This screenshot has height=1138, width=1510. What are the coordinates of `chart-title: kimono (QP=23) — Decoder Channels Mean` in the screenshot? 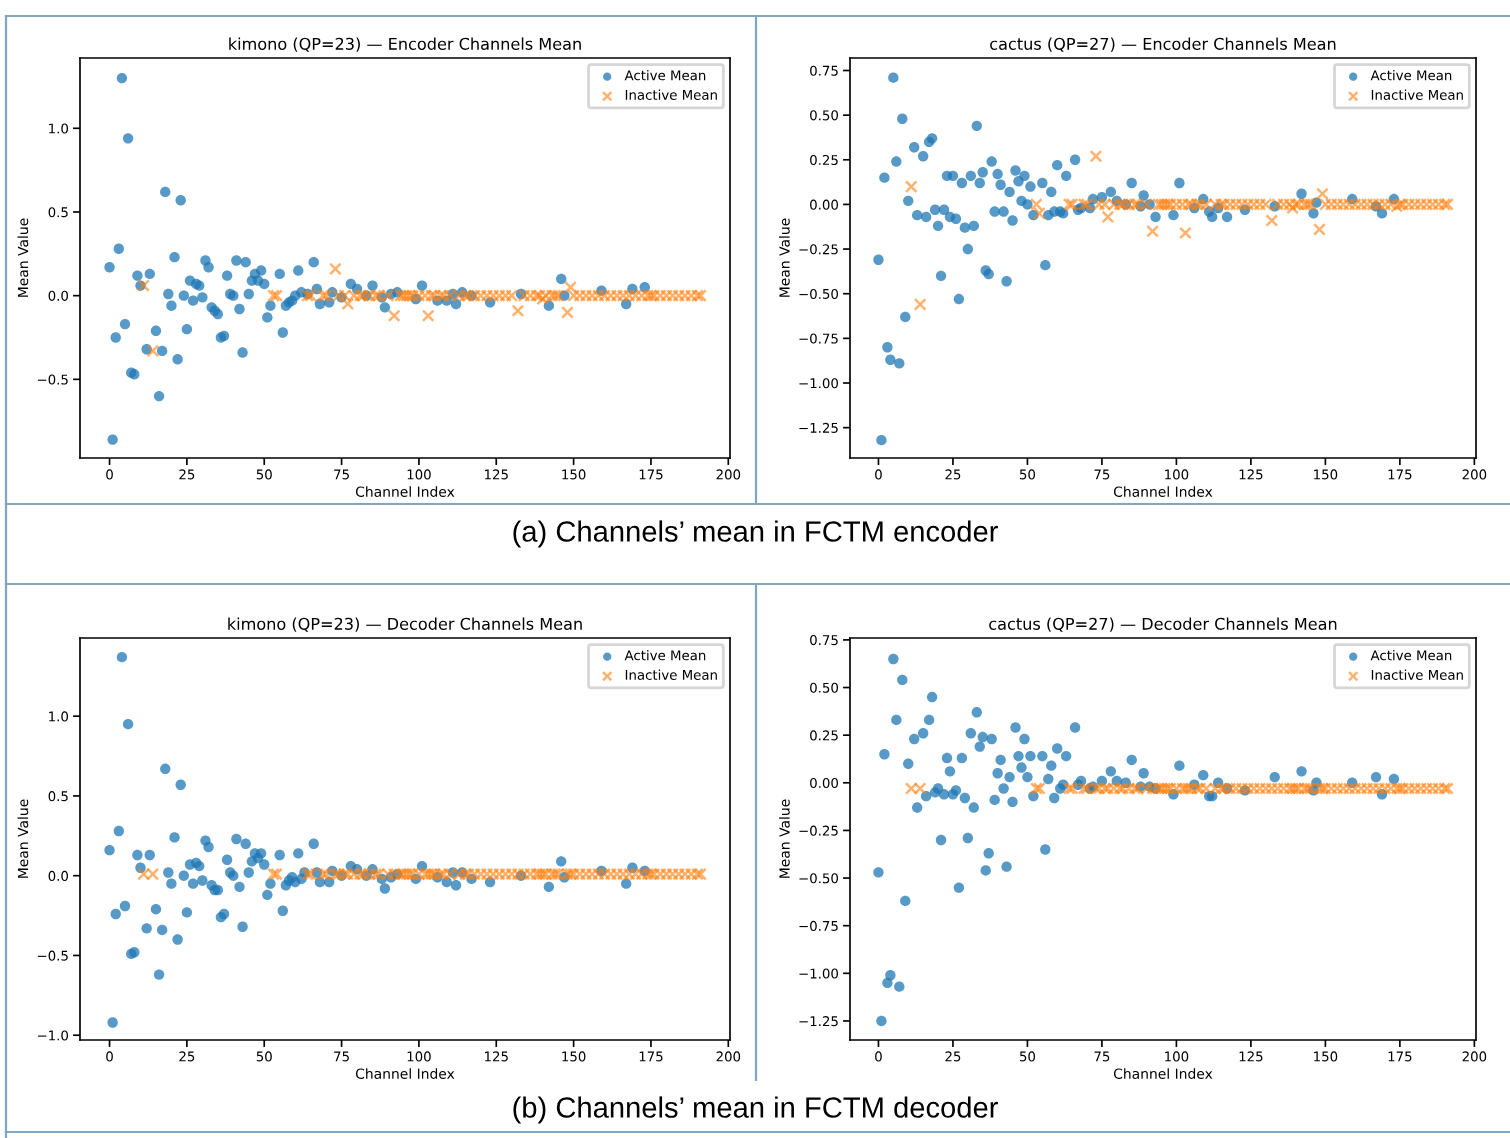 It's located at (405, 624).